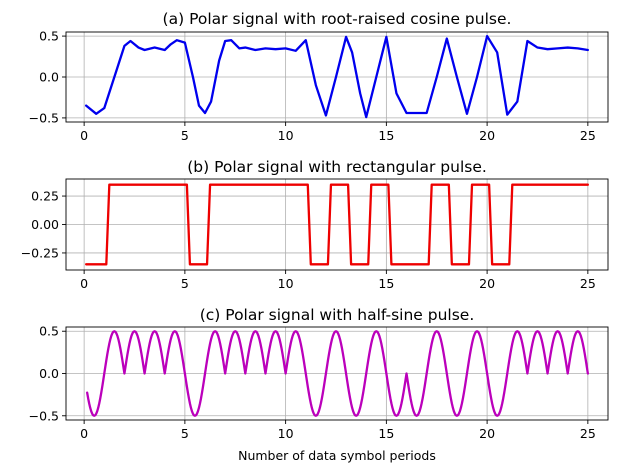 The height and width of the screenshot is (472, 632). I want to click on x-axis-label: Number of data symbol periods, so click(337, 455).